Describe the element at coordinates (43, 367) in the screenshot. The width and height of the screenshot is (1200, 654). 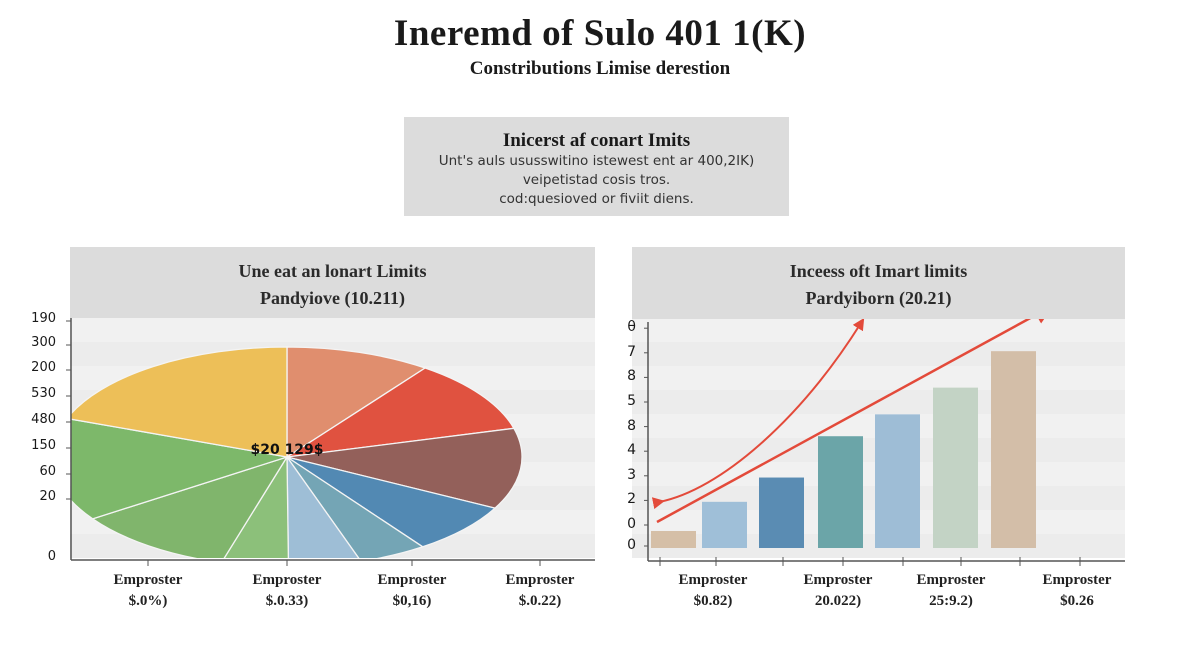
I see `y-tick-label: 200` at that location.